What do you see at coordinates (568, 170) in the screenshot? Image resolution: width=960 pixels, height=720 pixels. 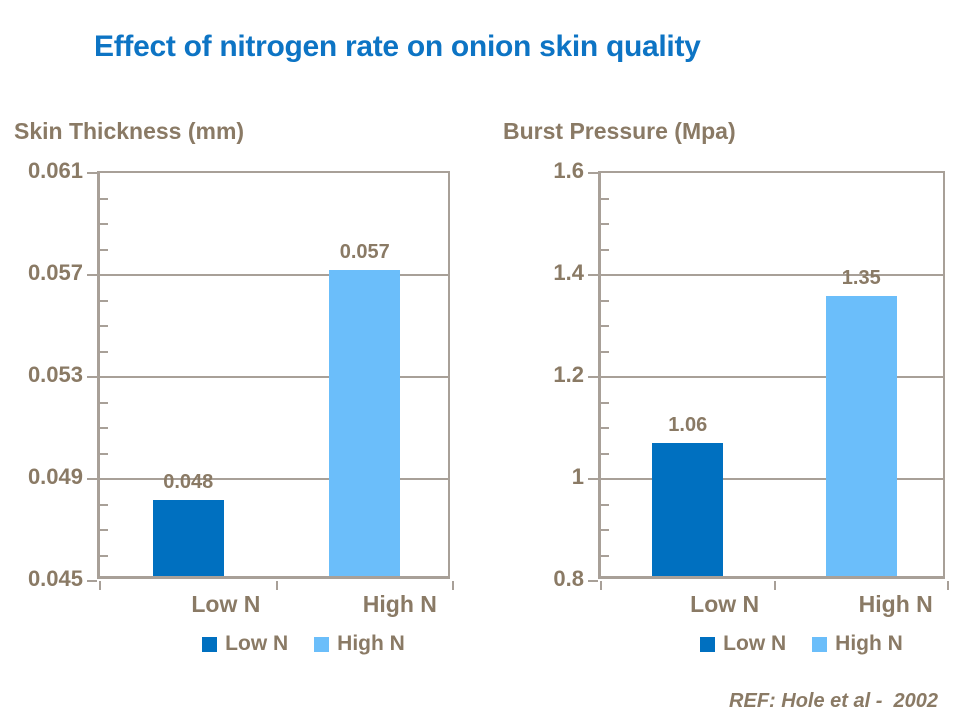 I see `y-tick-label: 1.6` at bounding box center [568, 170].